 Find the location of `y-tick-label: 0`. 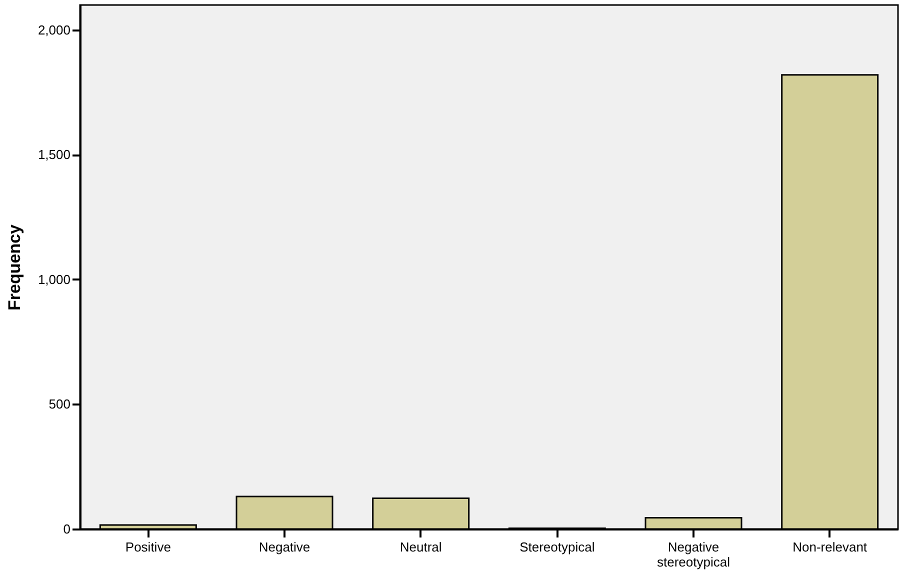

y-tick-label: 0 is located at coordinates (66, 529).